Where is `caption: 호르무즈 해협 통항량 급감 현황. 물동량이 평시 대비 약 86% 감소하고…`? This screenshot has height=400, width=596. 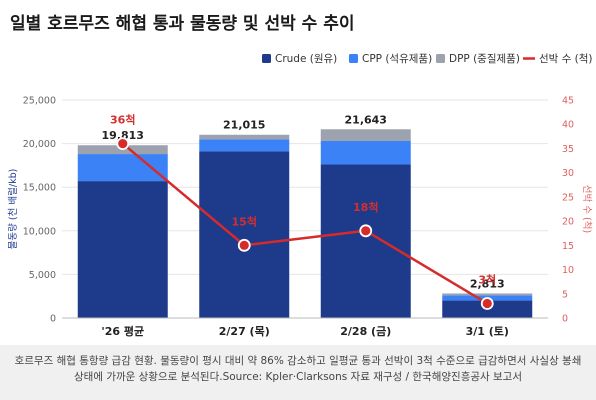
caption: 호르무즈 해협 통항량 급감 현황. 물동량이 평시 대비 약 86% 감소하고… is located at coordinates (298, 372).